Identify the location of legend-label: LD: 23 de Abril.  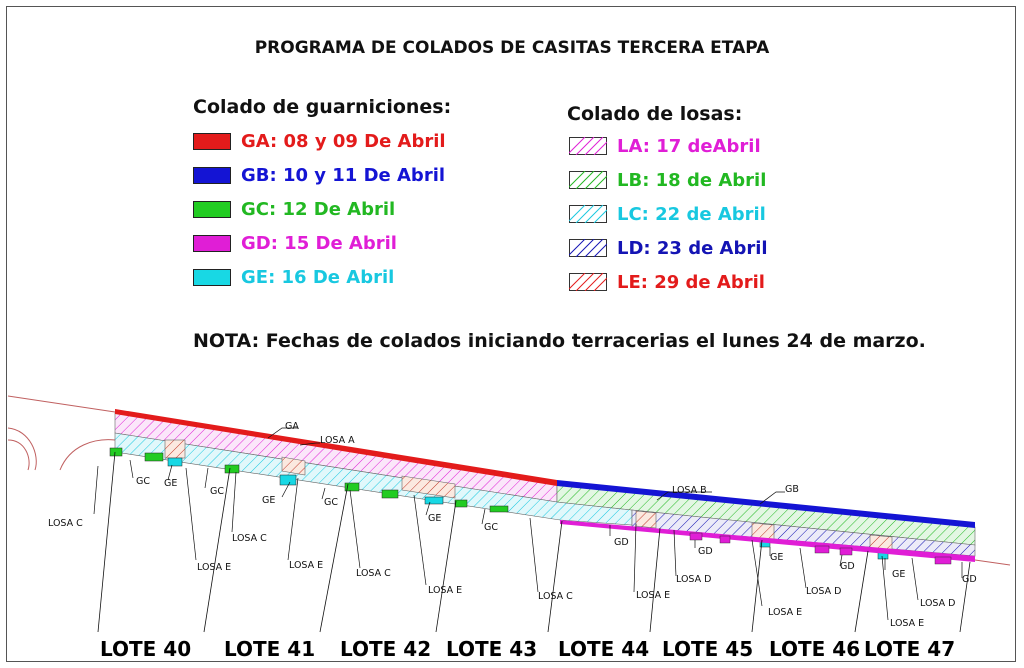
(692, 248).